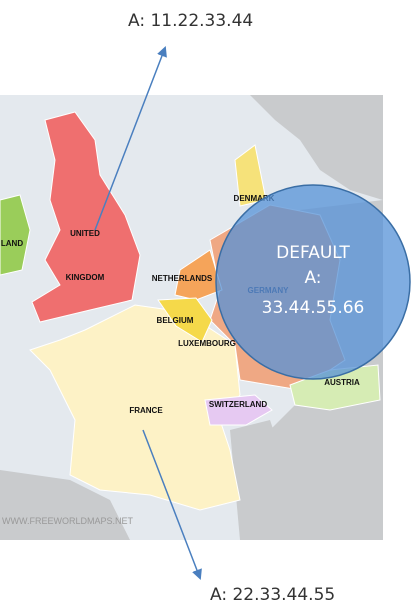 This screenshot has width=417, height=612. What do you see at coordinates (316, 147) in the screenshot?
I see `scandinavia` at bounding box center [316, 147].